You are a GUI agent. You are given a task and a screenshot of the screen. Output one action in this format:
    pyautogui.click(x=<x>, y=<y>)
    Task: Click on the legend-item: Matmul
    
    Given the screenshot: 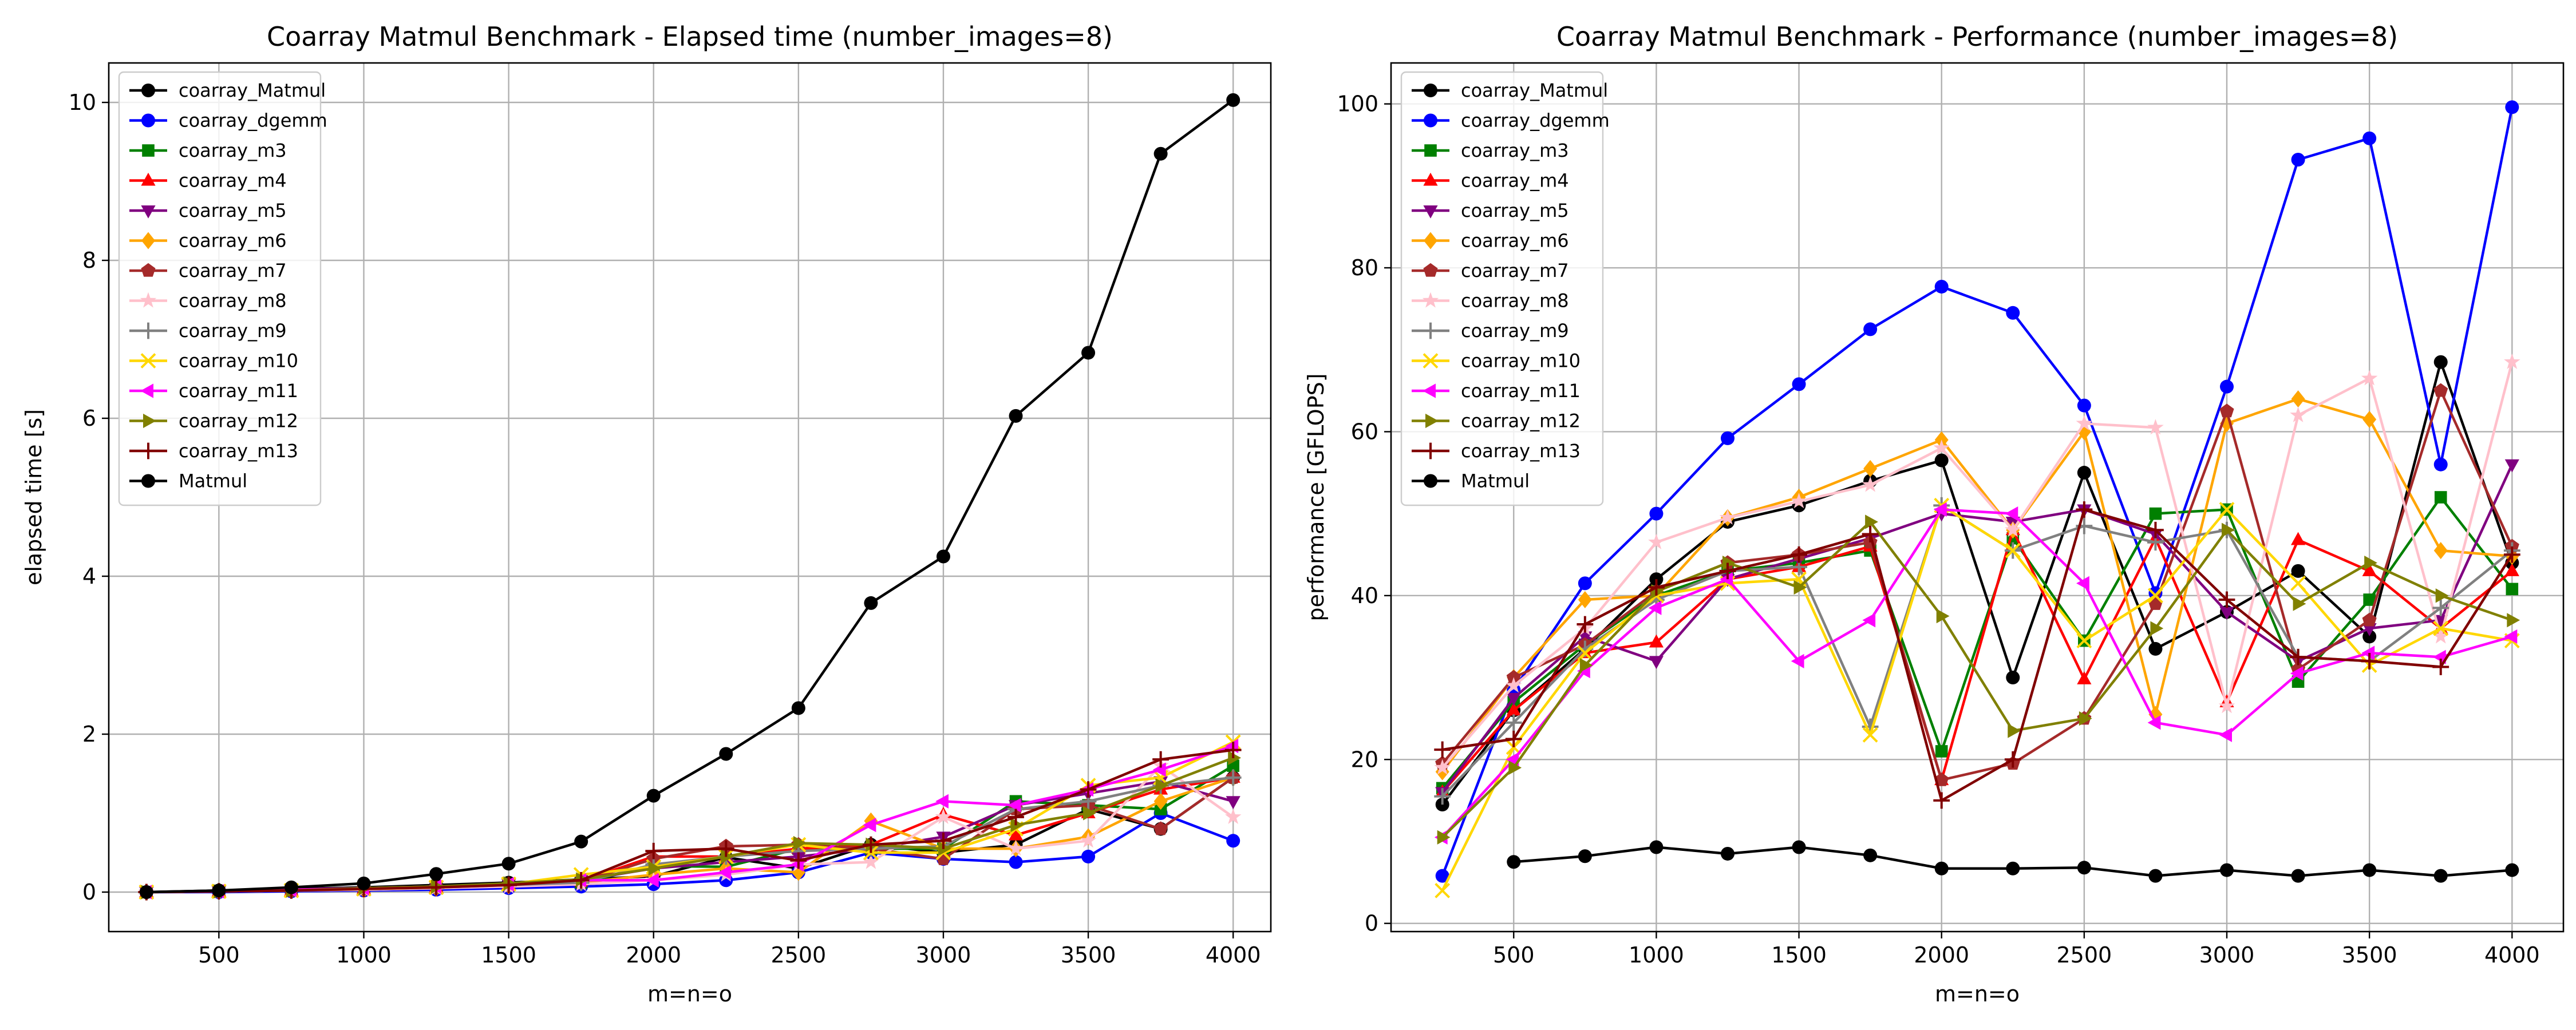 What is the action you would take?
    pyautogui.click(x=1471, y=481)
    